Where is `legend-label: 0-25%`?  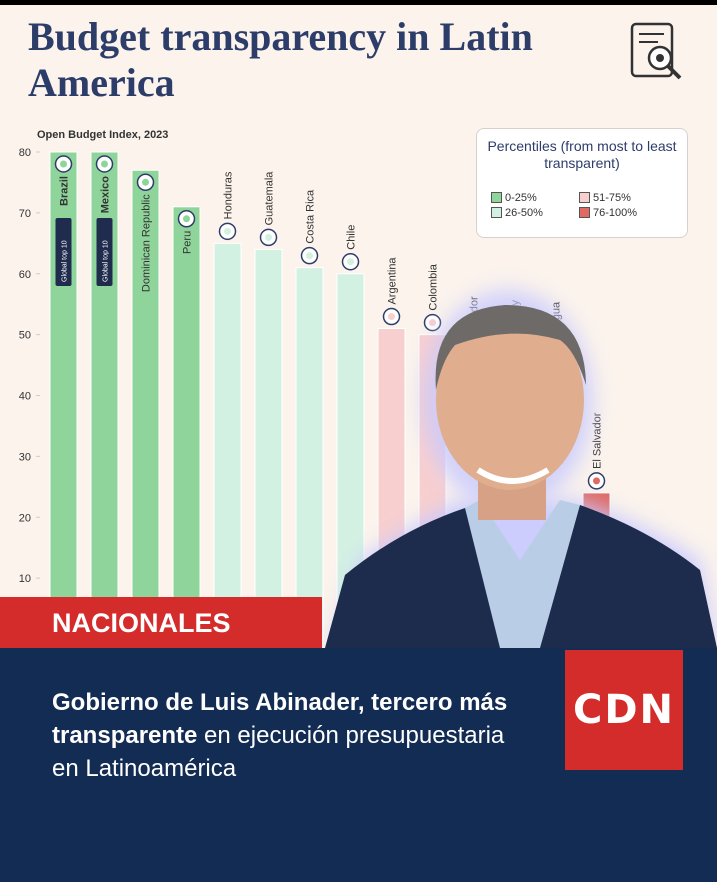 legend-label: 0-25% is located at coordinates (521, 197).